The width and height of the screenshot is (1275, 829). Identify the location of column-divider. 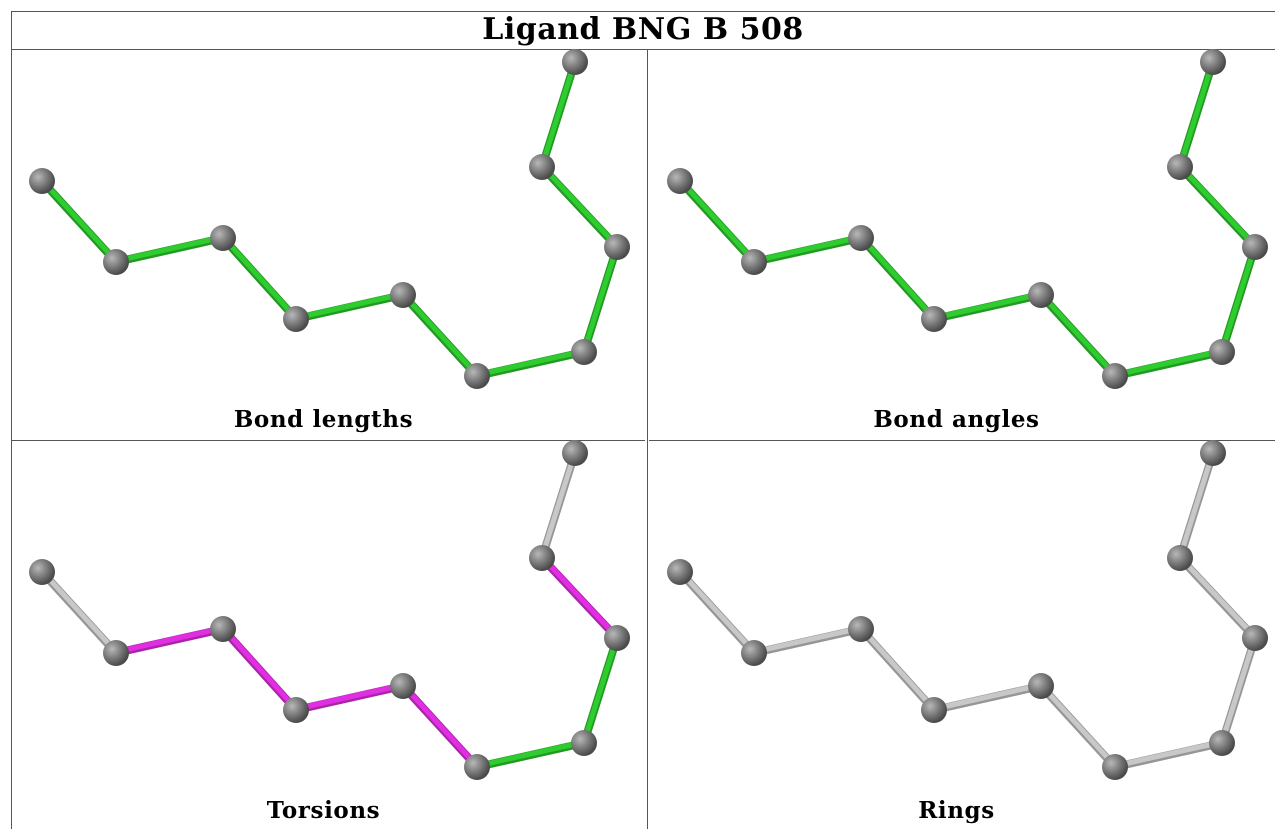
(647, 439).